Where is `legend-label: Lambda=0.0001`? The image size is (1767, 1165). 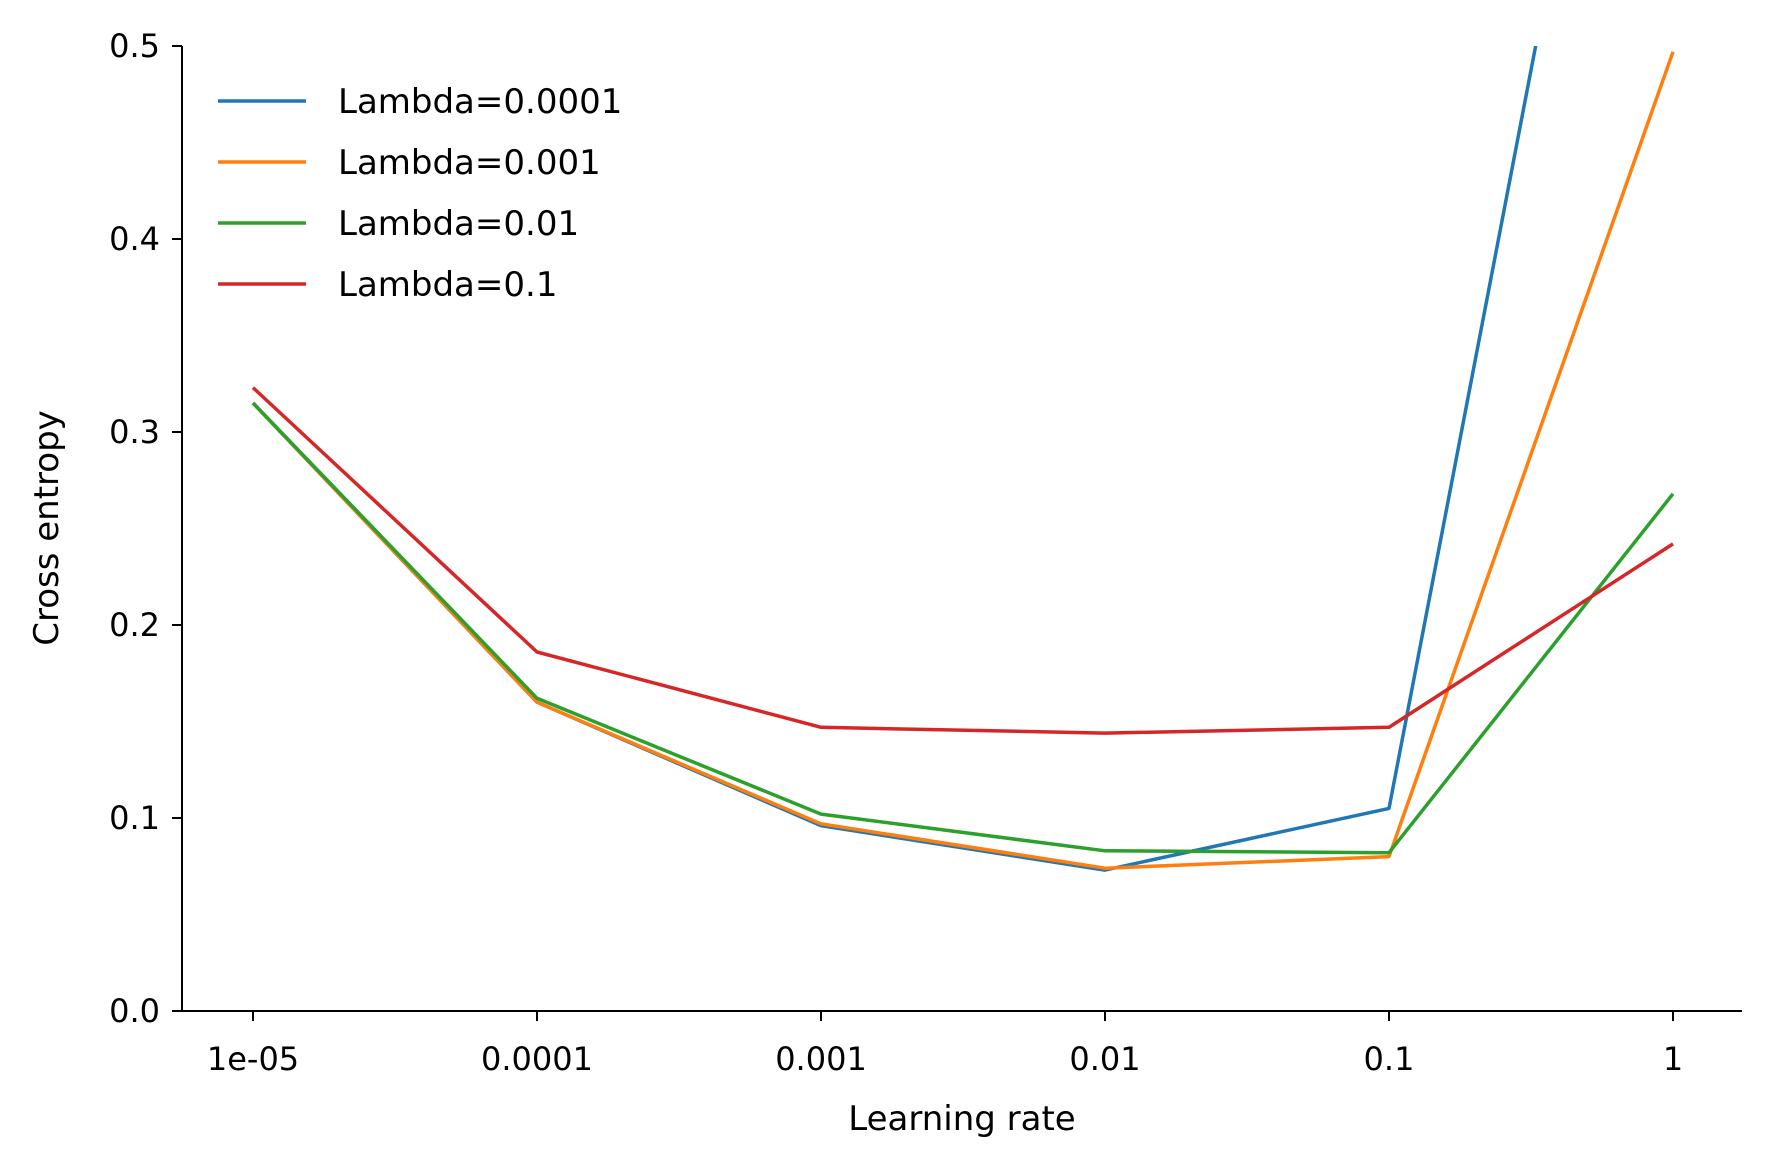
legend-label: Lambda=0.0001 is located at coordinates (480, 102).